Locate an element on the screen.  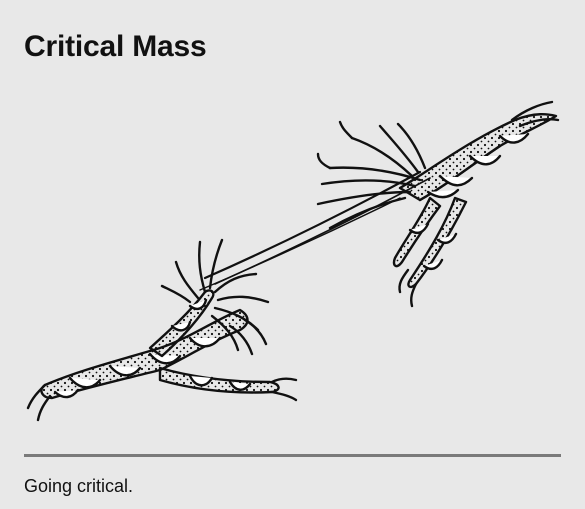
caption-divider is located at coordinates (292, 455).